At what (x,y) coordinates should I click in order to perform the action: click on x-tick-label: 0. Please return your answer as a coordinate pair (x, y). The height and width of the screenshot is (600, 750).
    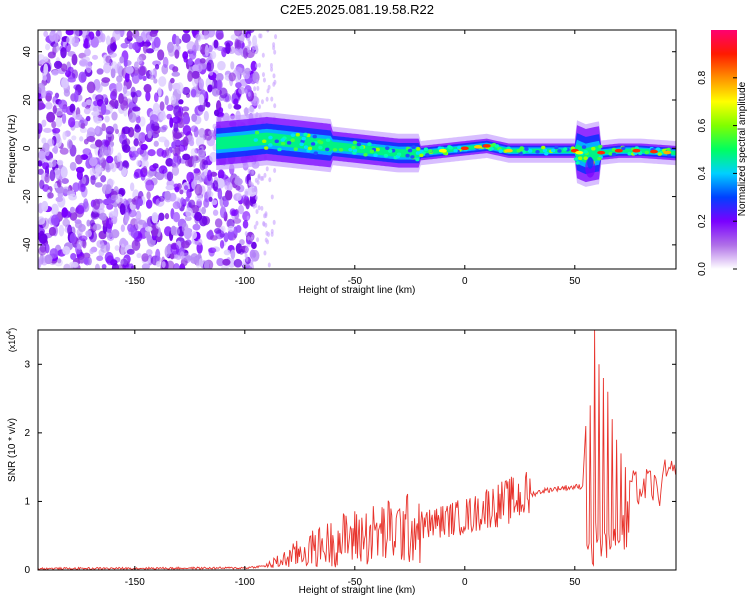
    Looking at the image, I should click on (465, 281).